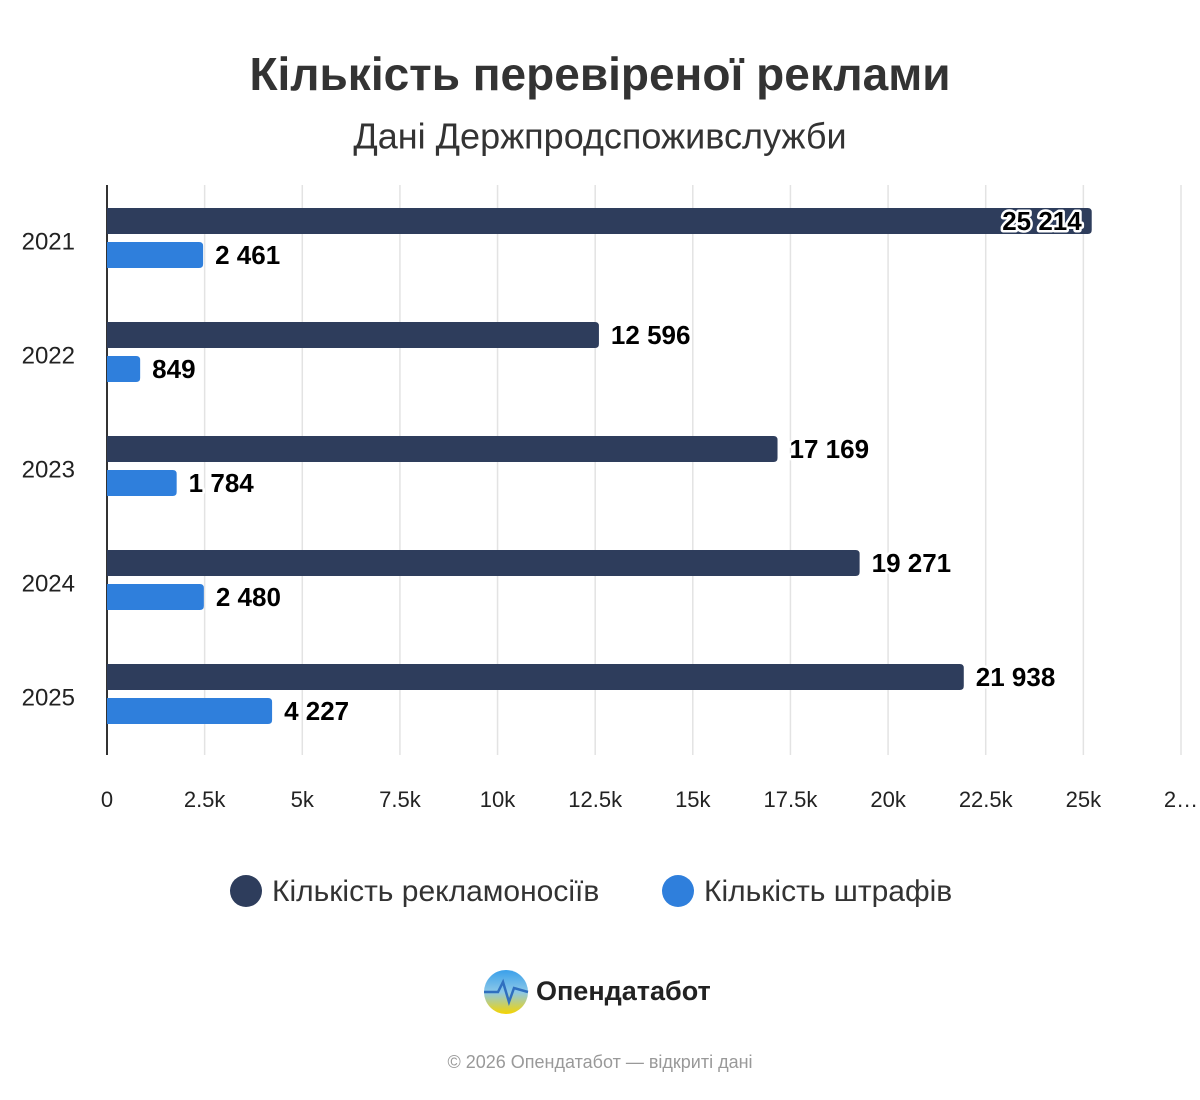  Describe the element at coordinates (248, 597) in the screenshot. I see `value-label: 2 480` at that location.